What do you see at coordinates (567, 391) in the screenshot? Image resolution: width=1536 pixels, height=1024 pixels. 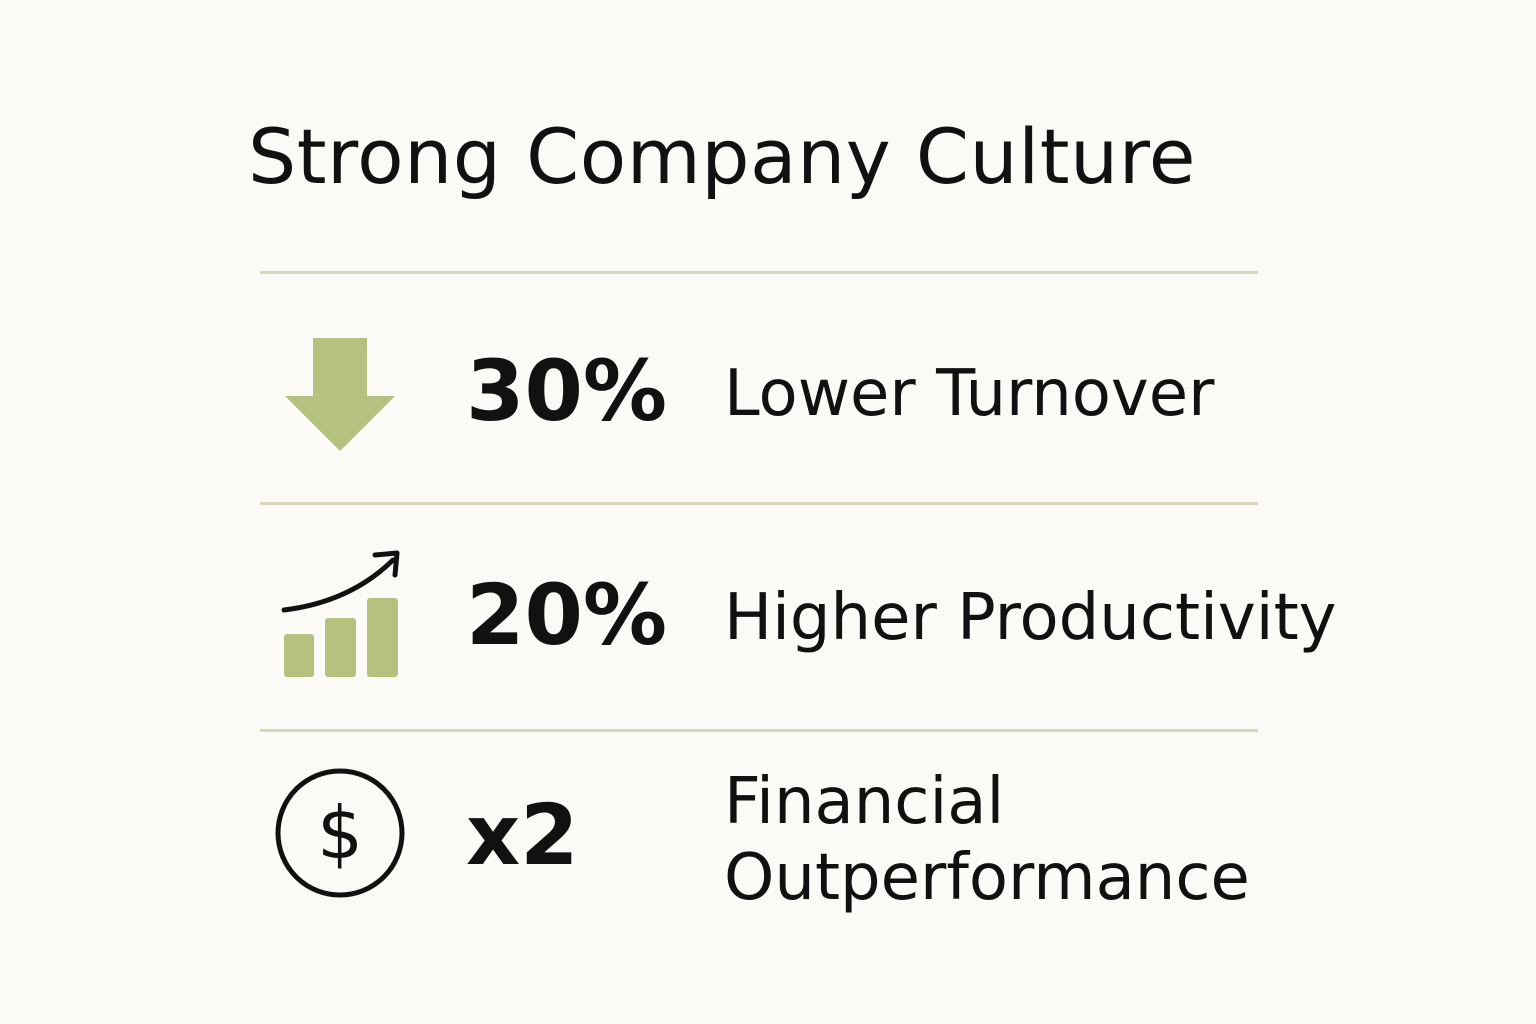 I see `stat: 30%` at bounding box center [567, 391].